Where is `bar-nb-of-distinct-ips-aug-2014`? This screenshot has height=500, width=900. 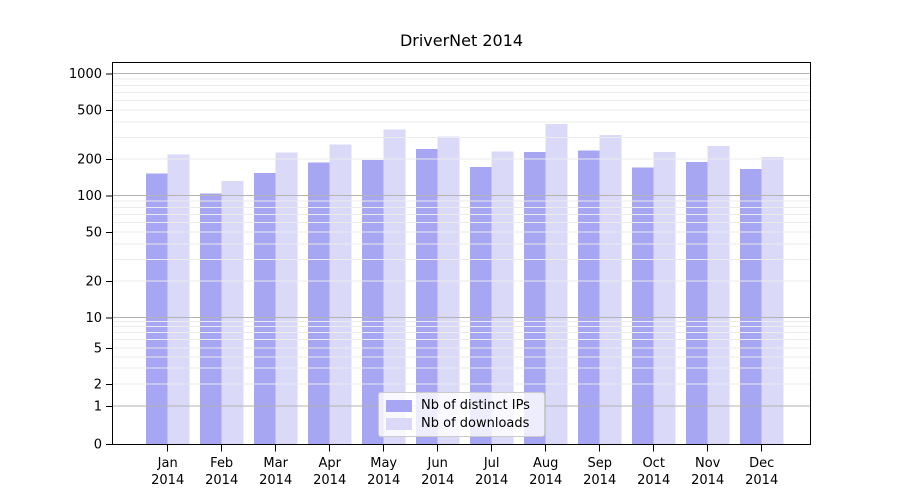 bar-nb-of-distinct-ips-aug-2014 is located at coordinates (535, 298).